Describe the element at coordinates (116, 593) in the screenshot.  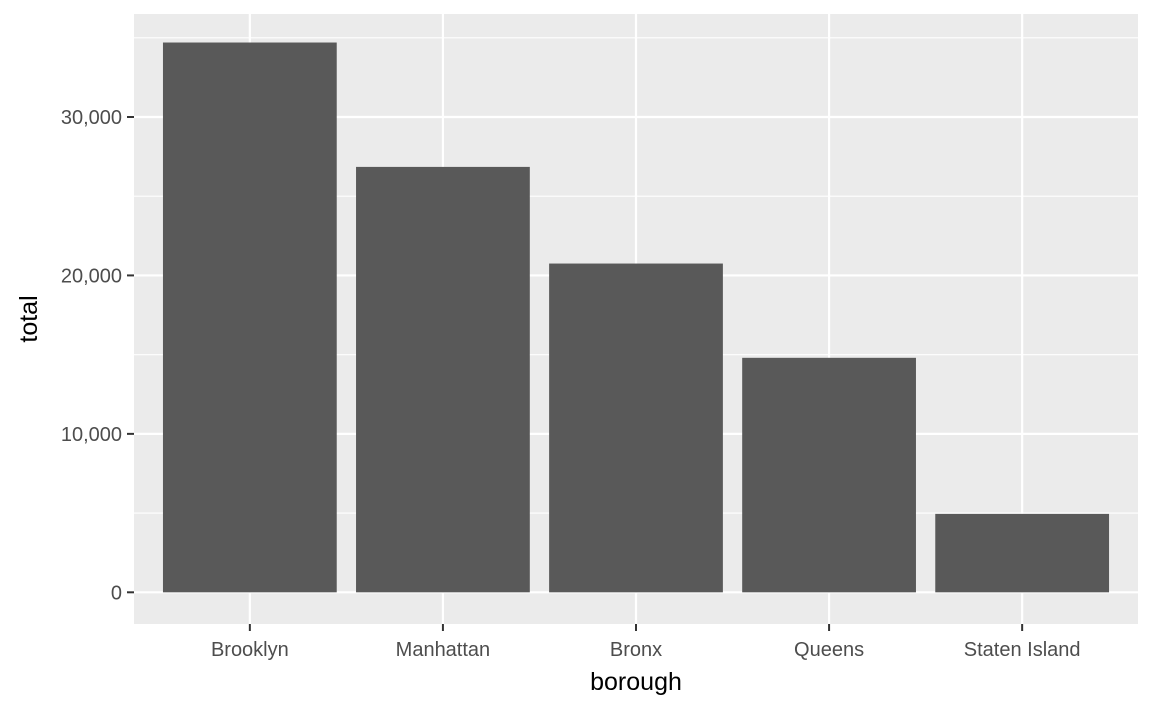
I see `y-tick-label: 0` at that location.